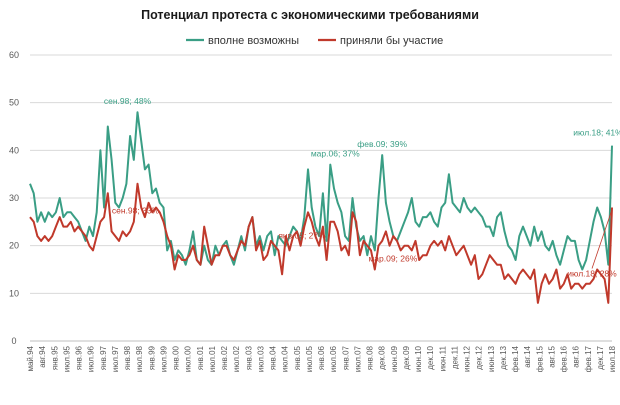  Describe the element at coordinates (564, 358) in the screenshot. I see `x-tick-label: фев.16` at that location.